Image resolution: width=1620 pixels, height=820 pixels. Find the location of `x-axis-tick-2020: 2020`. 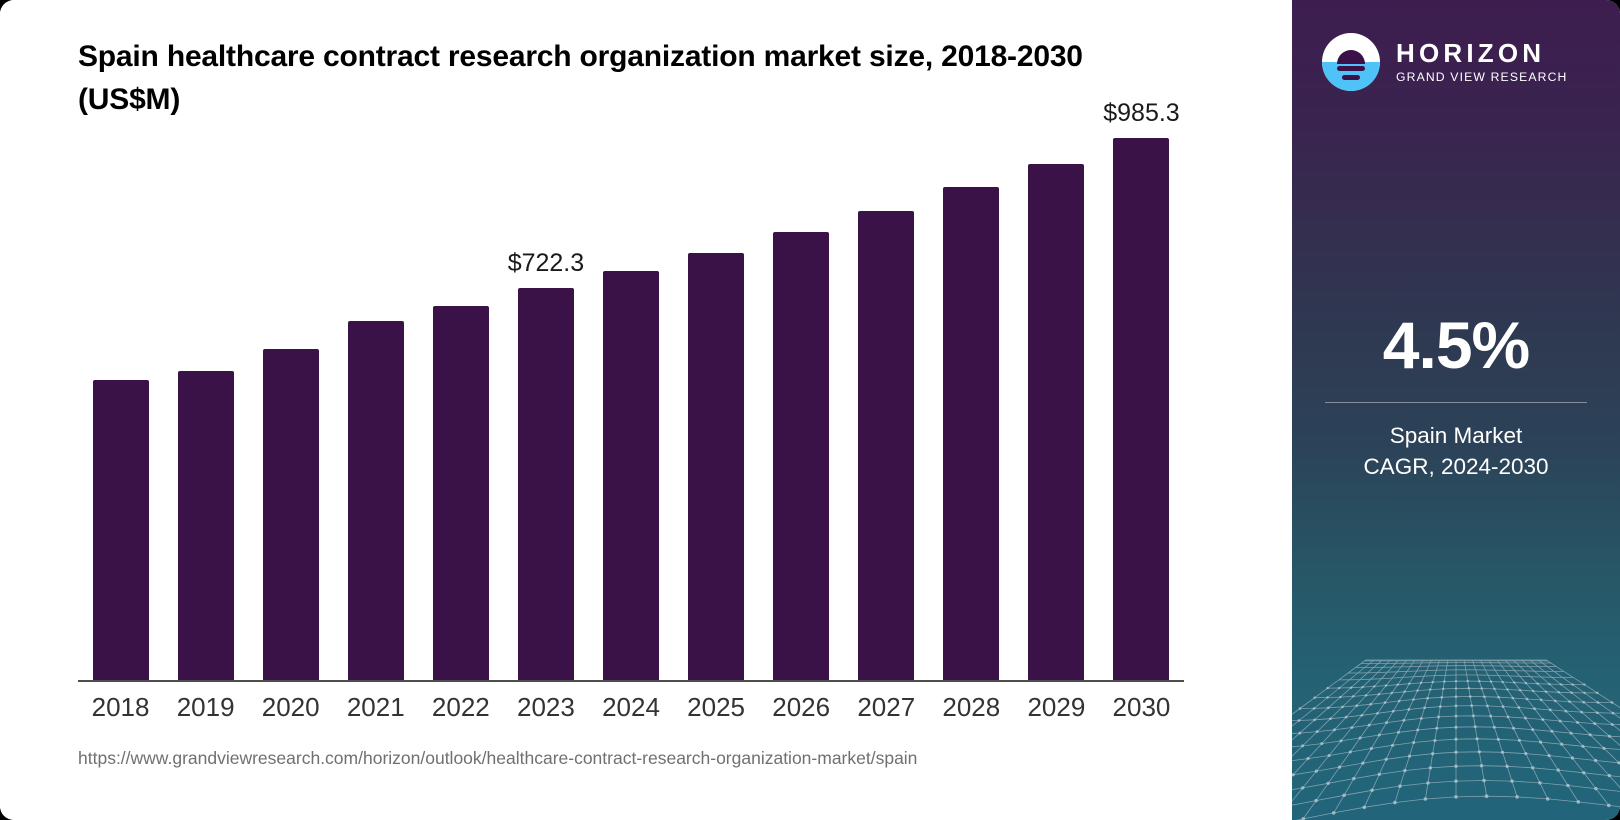

x-axis-tick-2020: 2020 is located at coordinates (290, 707).